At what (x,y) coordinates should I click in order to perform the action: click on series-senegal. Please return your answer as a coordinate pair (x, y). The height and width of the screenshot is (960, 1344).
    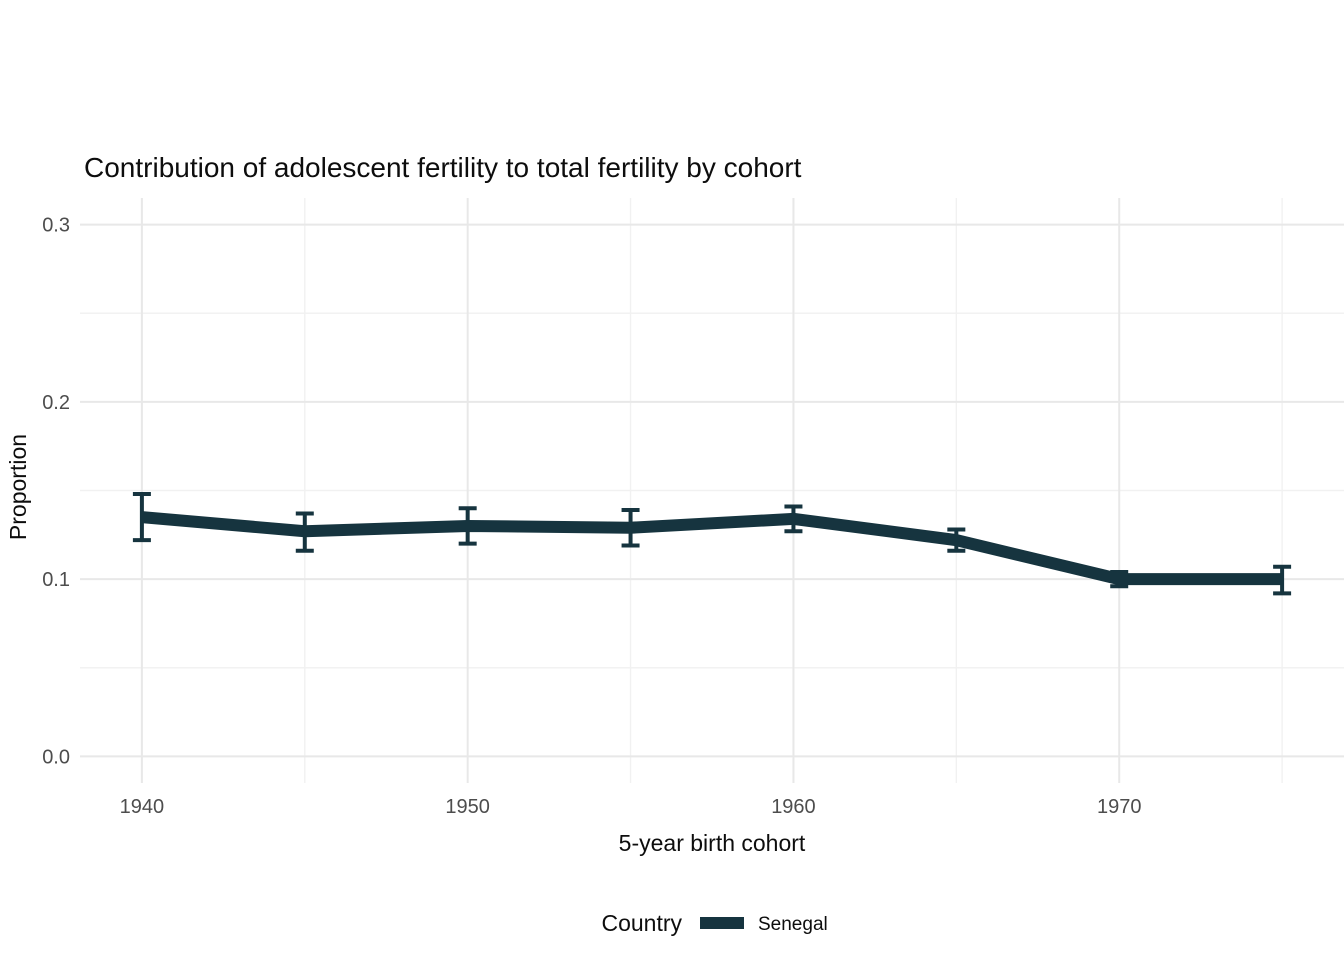
    Looking at the image, I should click on (712, 544).